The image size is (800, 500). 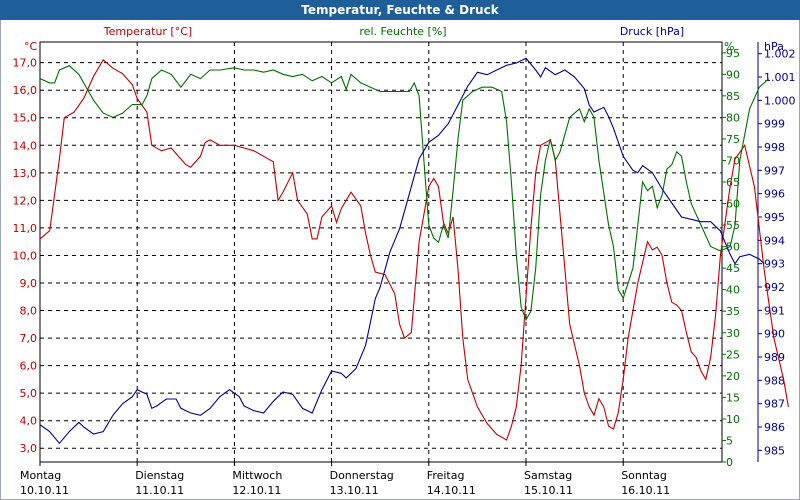 I want to click on chart-title: Temperatur, Feuchte & Druck, so click(x=400, y=10).